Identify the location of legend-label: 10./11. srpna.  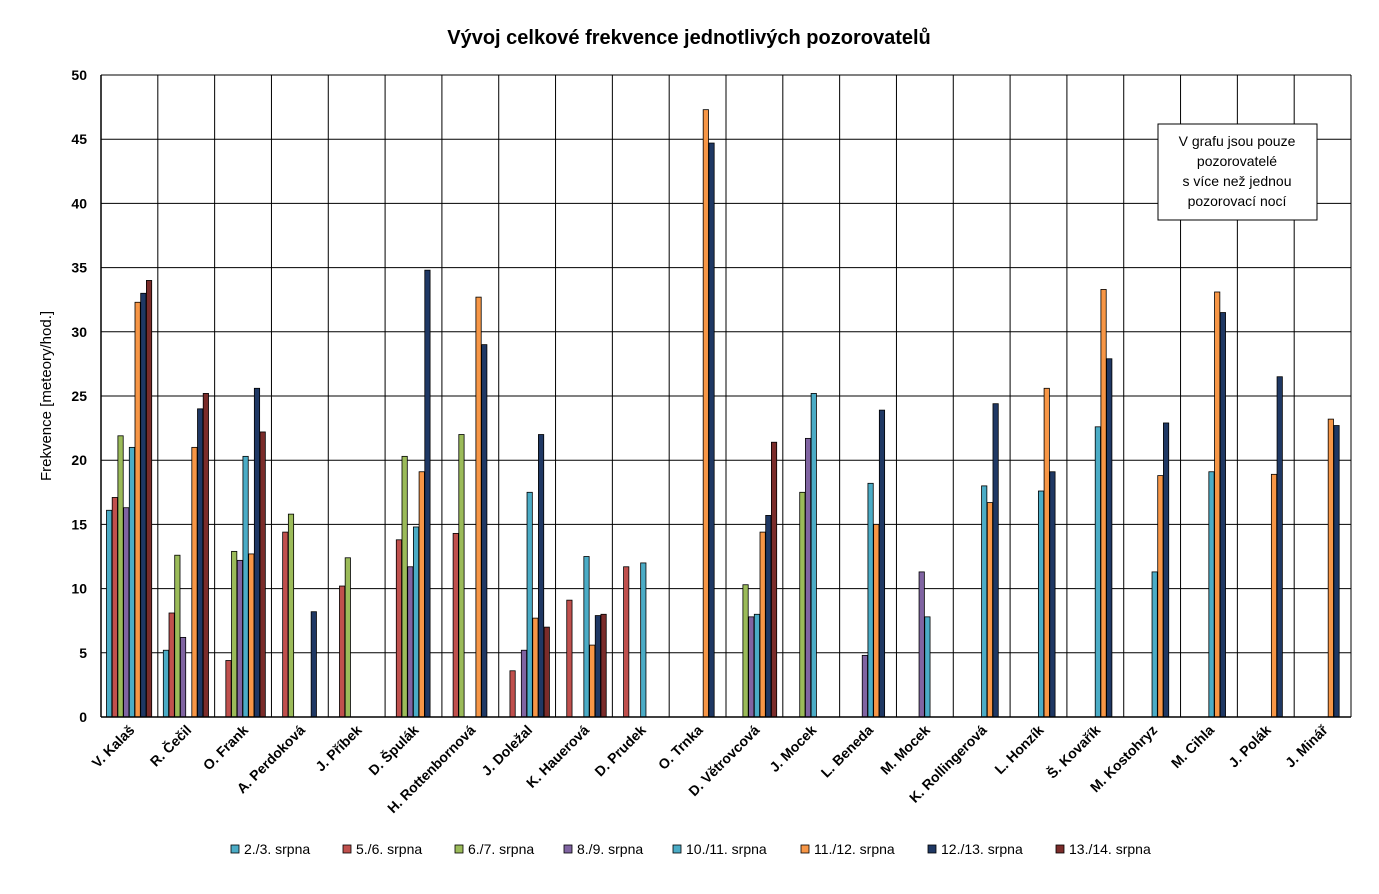
(726, 849).